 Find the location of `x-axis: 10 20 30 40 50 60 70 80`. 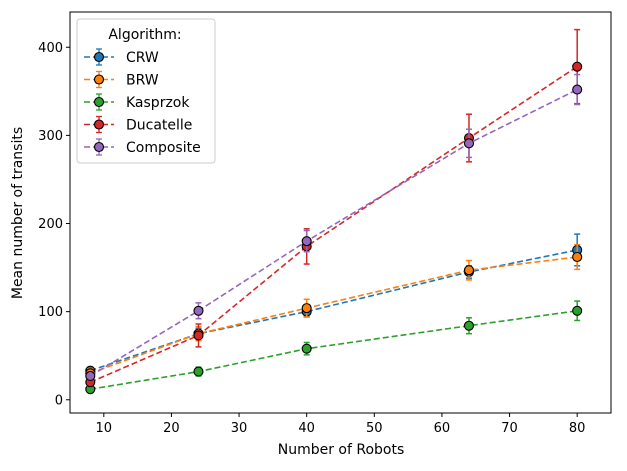

x-axis: 10 20 30 40 50 60 70 80 is located at coordinates (341, 424).